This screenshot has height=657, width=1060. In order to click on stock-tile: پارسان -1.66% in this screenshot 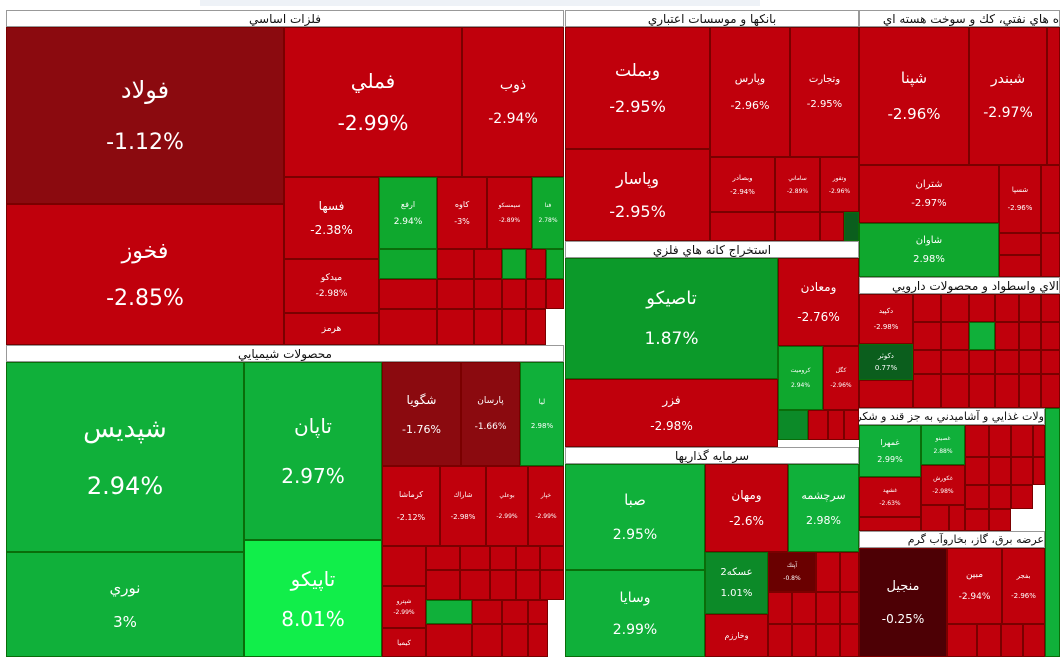, I will do `click(490, 414)`.